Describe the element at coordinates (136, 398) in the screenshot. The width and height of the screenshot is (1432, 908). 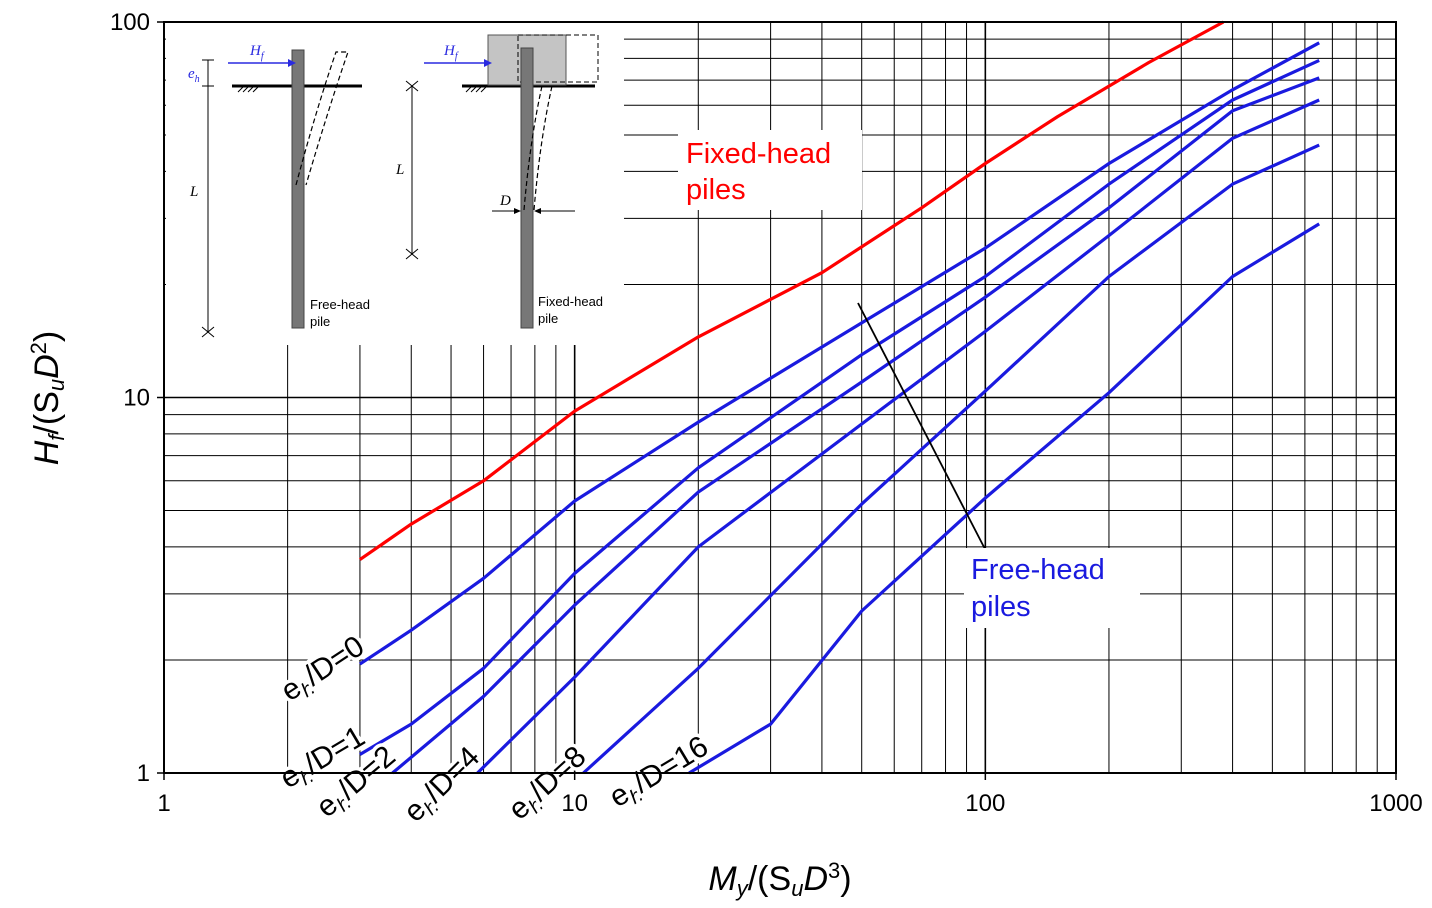
I see `y-tick-label: 10` at that location.